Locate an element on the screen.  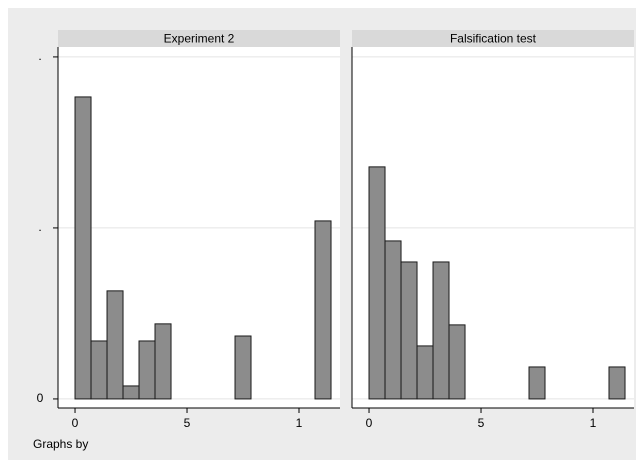
y-tick-label: 0 is located at coordinates (40, 398).